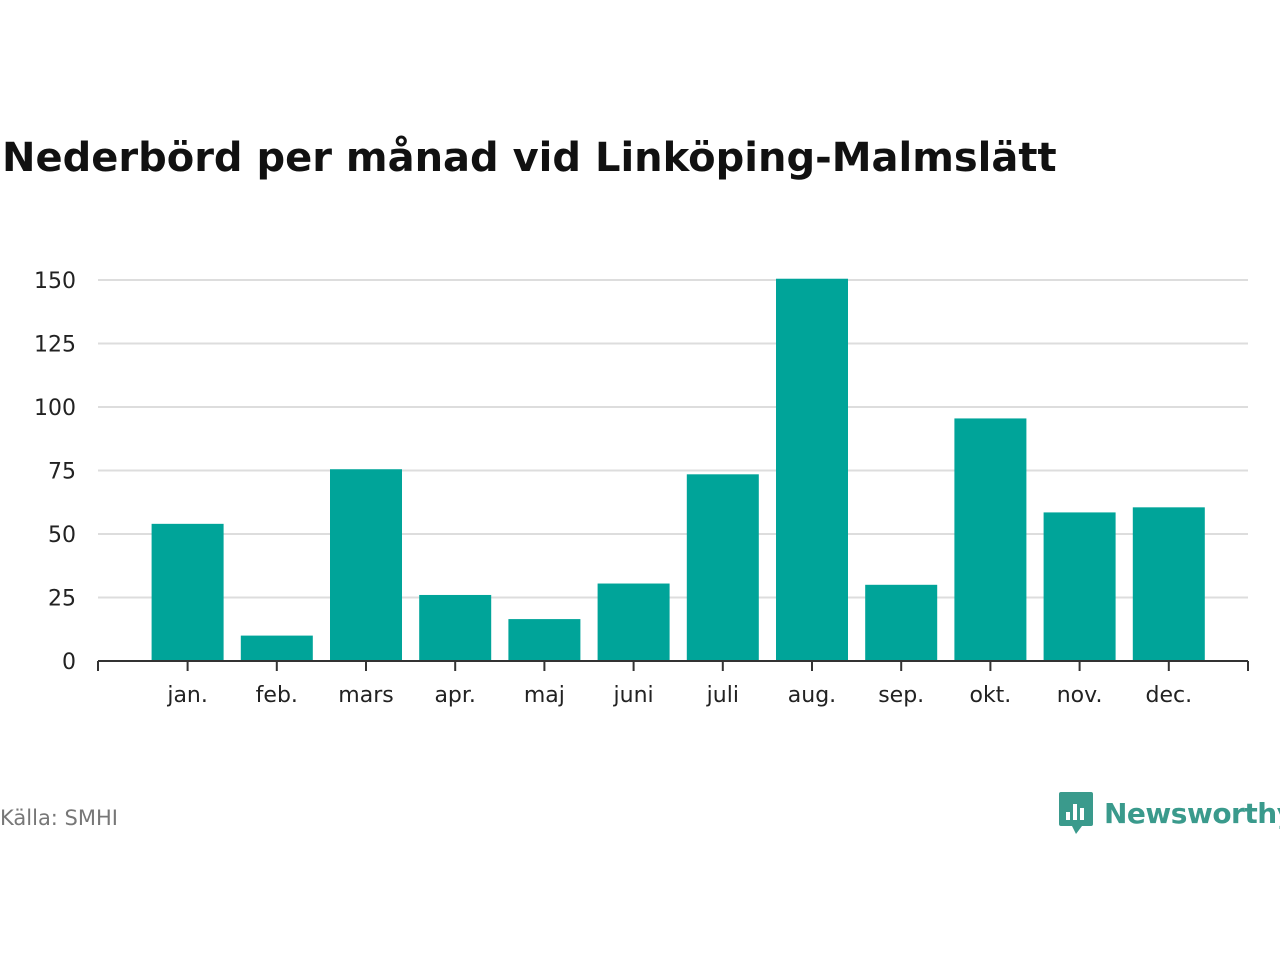 Image resolution: width=1280 pixels, height=960 pixels. What do you see at coordinates (62, 599) in the screenshot?
I see `y-tick-label: 25` at bounding box center [62, 599].